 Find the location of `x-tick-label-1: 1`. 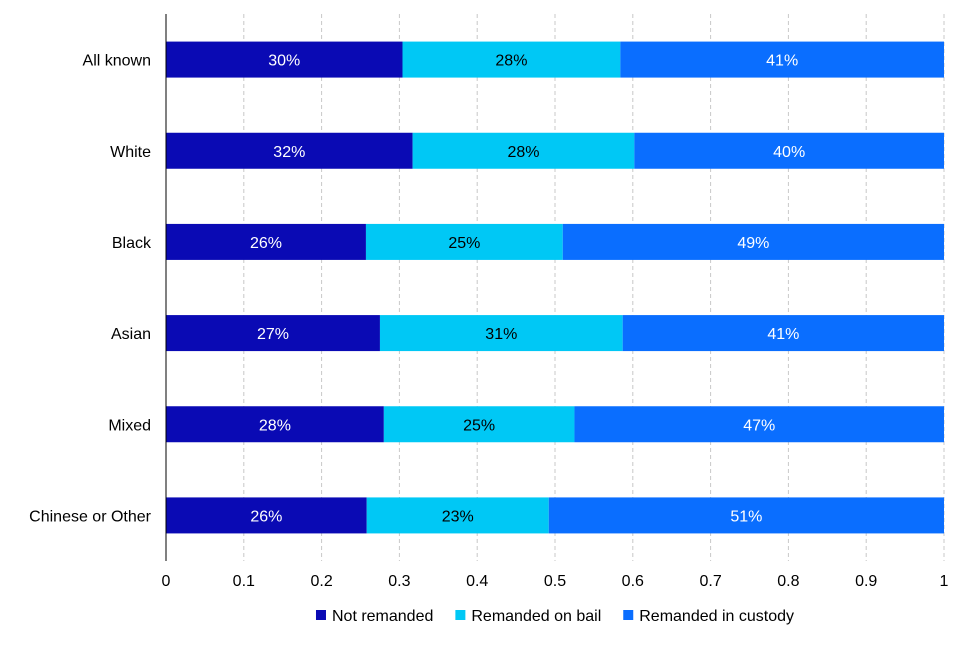

x-tick-label-1: 1 is located at coordinates (944, 581).